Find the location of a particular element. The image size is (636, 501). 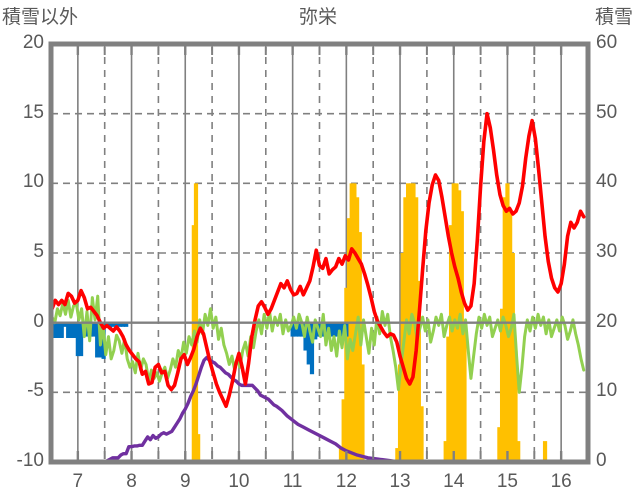

y2-axis-tick-label: 10 is located at coordinates (607, 391).